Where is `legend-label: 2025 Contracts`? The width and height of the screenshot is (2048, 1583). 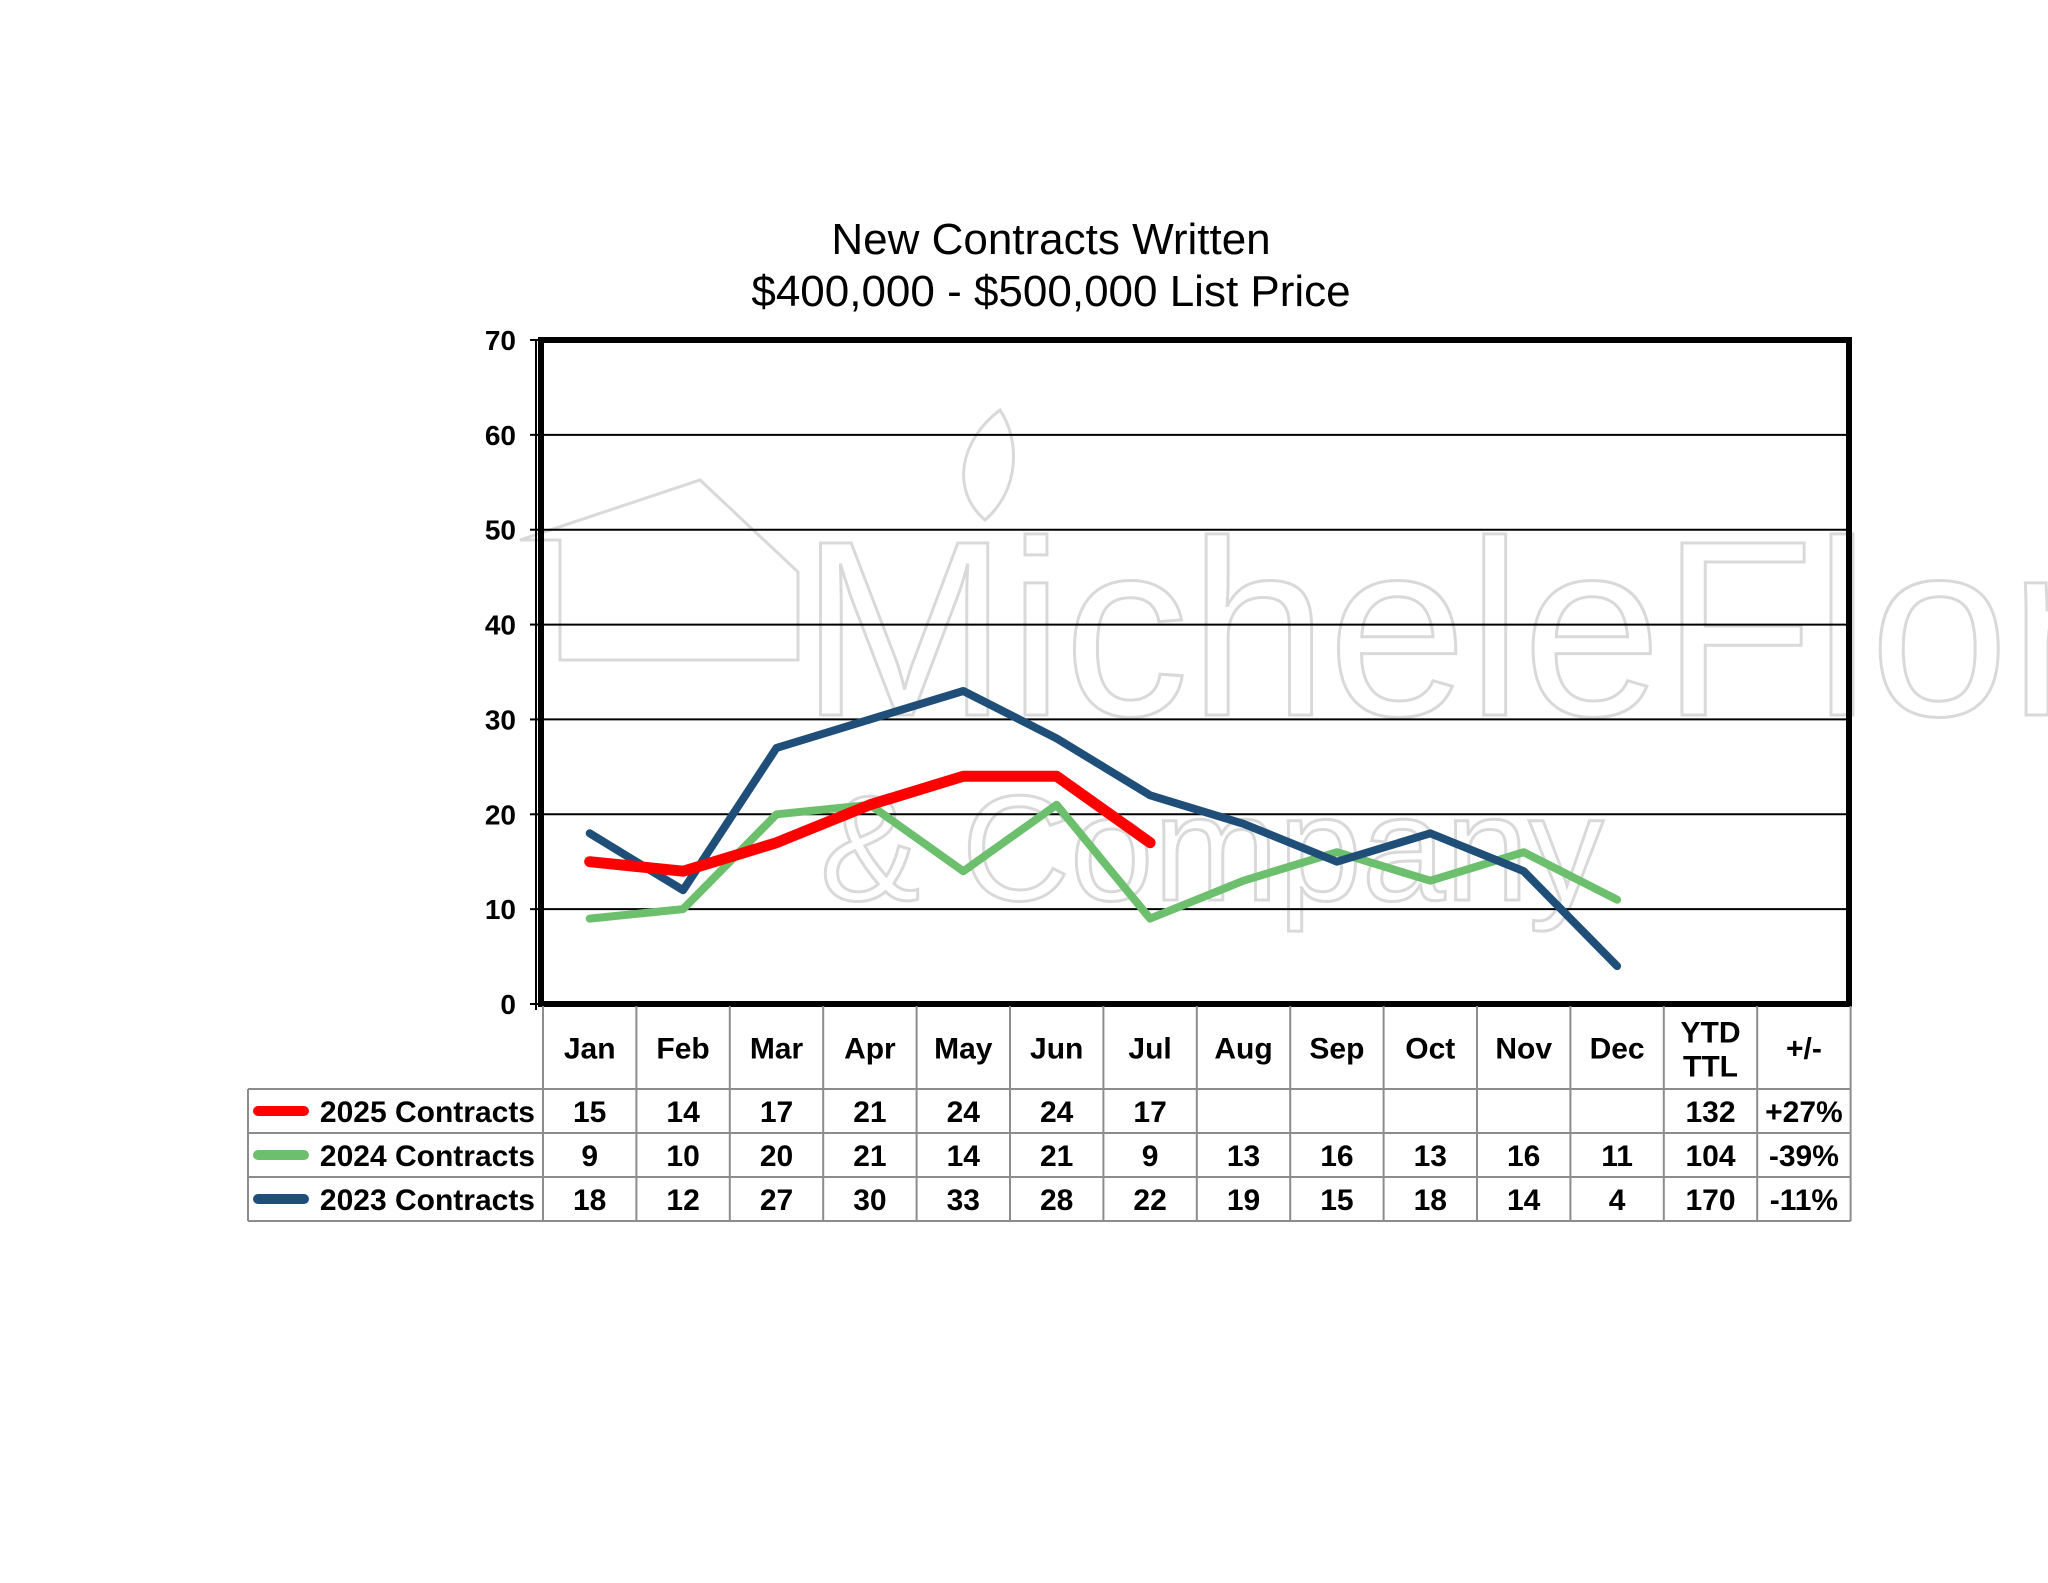
legend-label: 2025 Contracts is located at coordinates (427, 1112).